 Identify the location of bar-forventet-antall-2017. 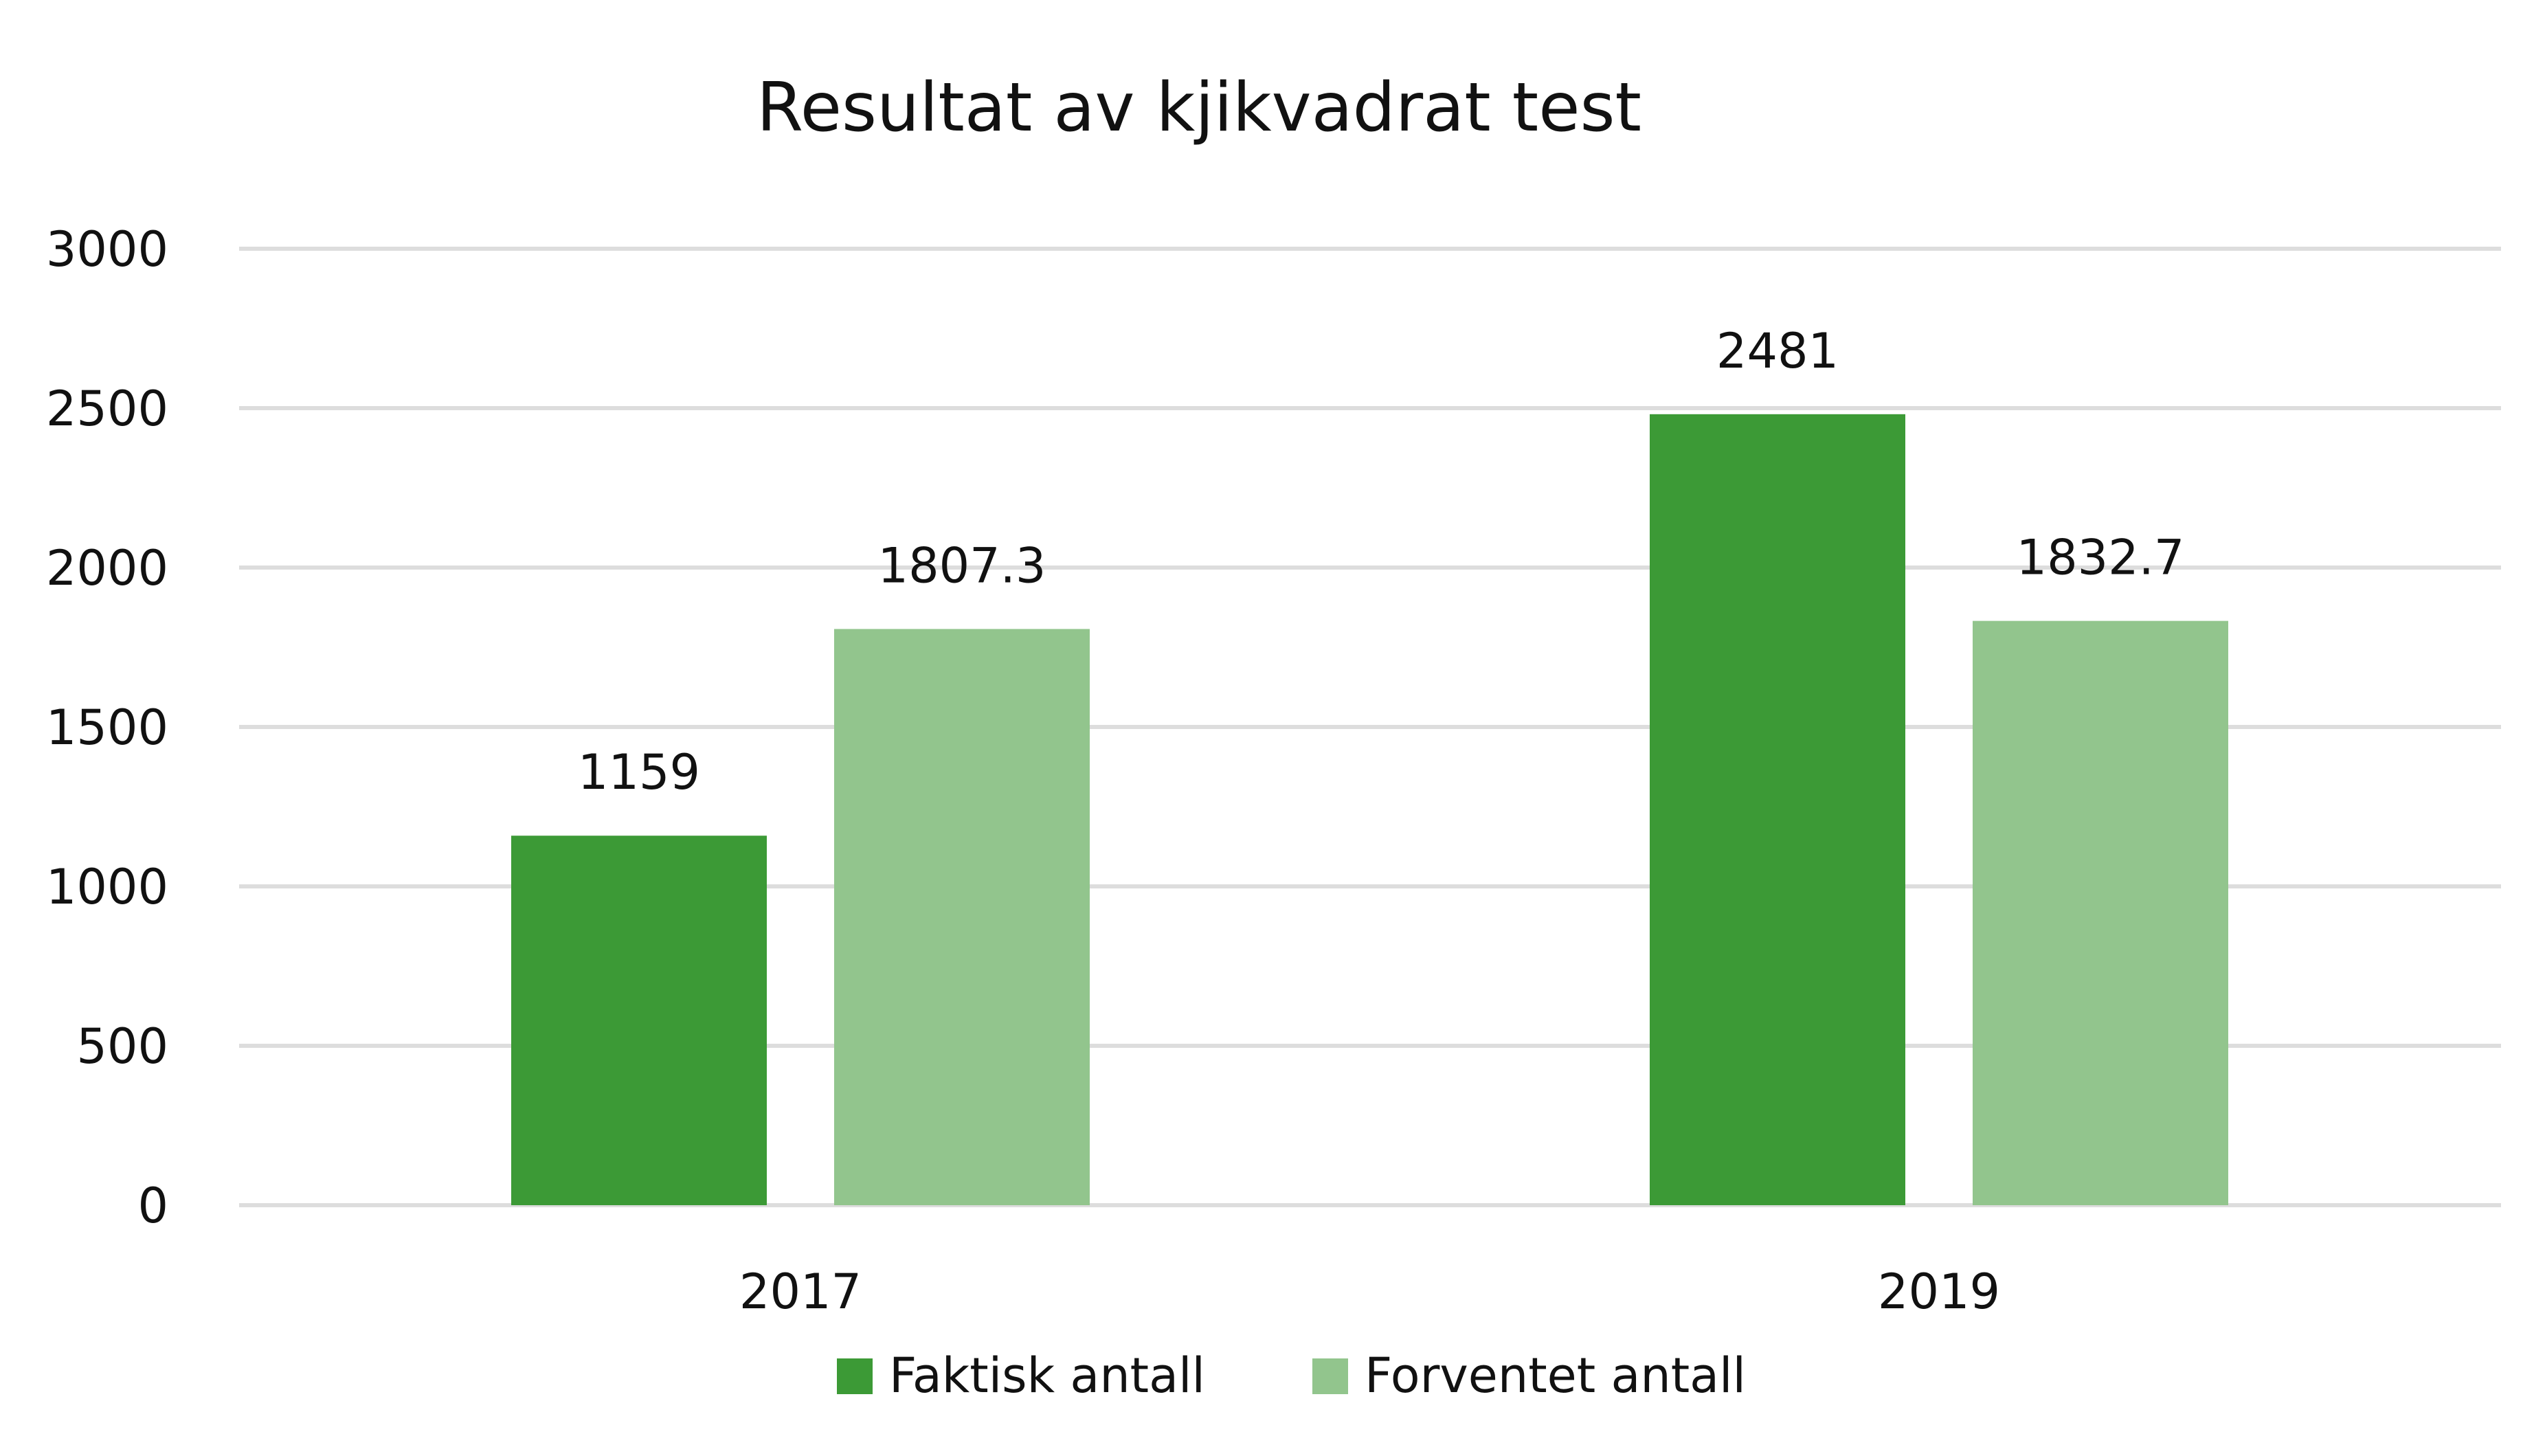
(962, 917).